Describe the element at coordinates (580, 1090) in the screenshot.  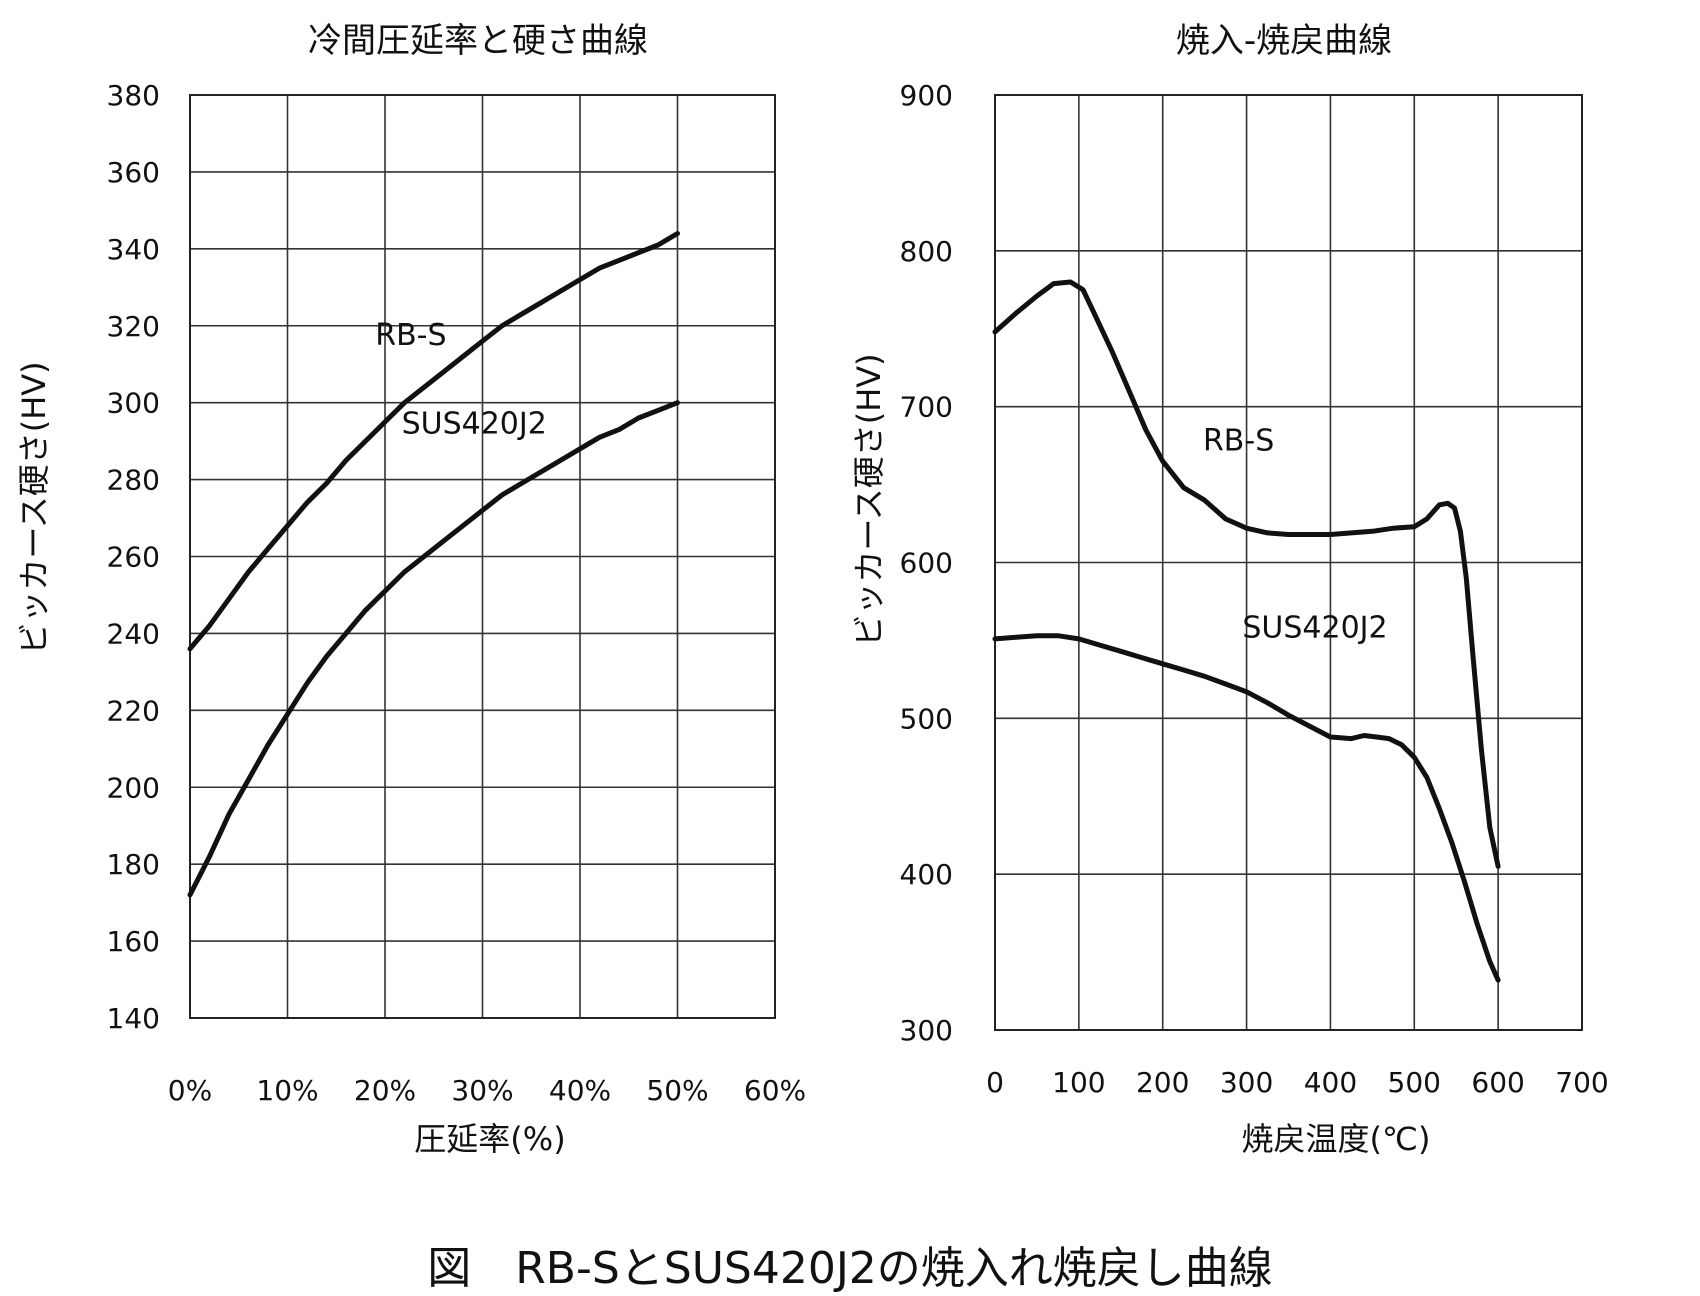
I see `x-tick-label: 40%` at that location.